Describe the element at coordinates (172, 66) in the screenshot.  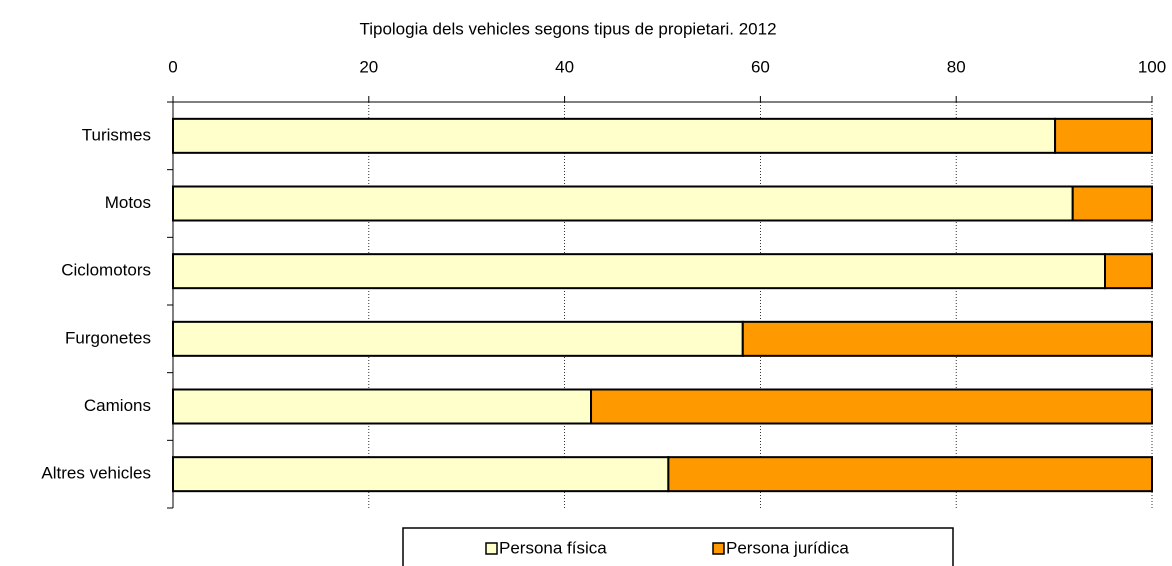
I see `x-tick-label: 0` at that location.